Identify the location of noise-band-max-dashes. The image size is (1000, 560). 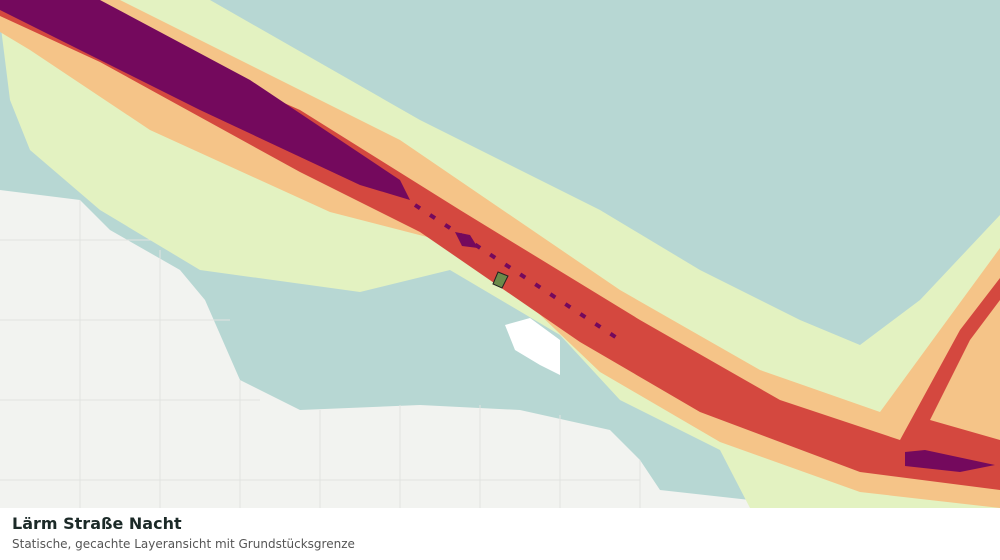
(517, 272).